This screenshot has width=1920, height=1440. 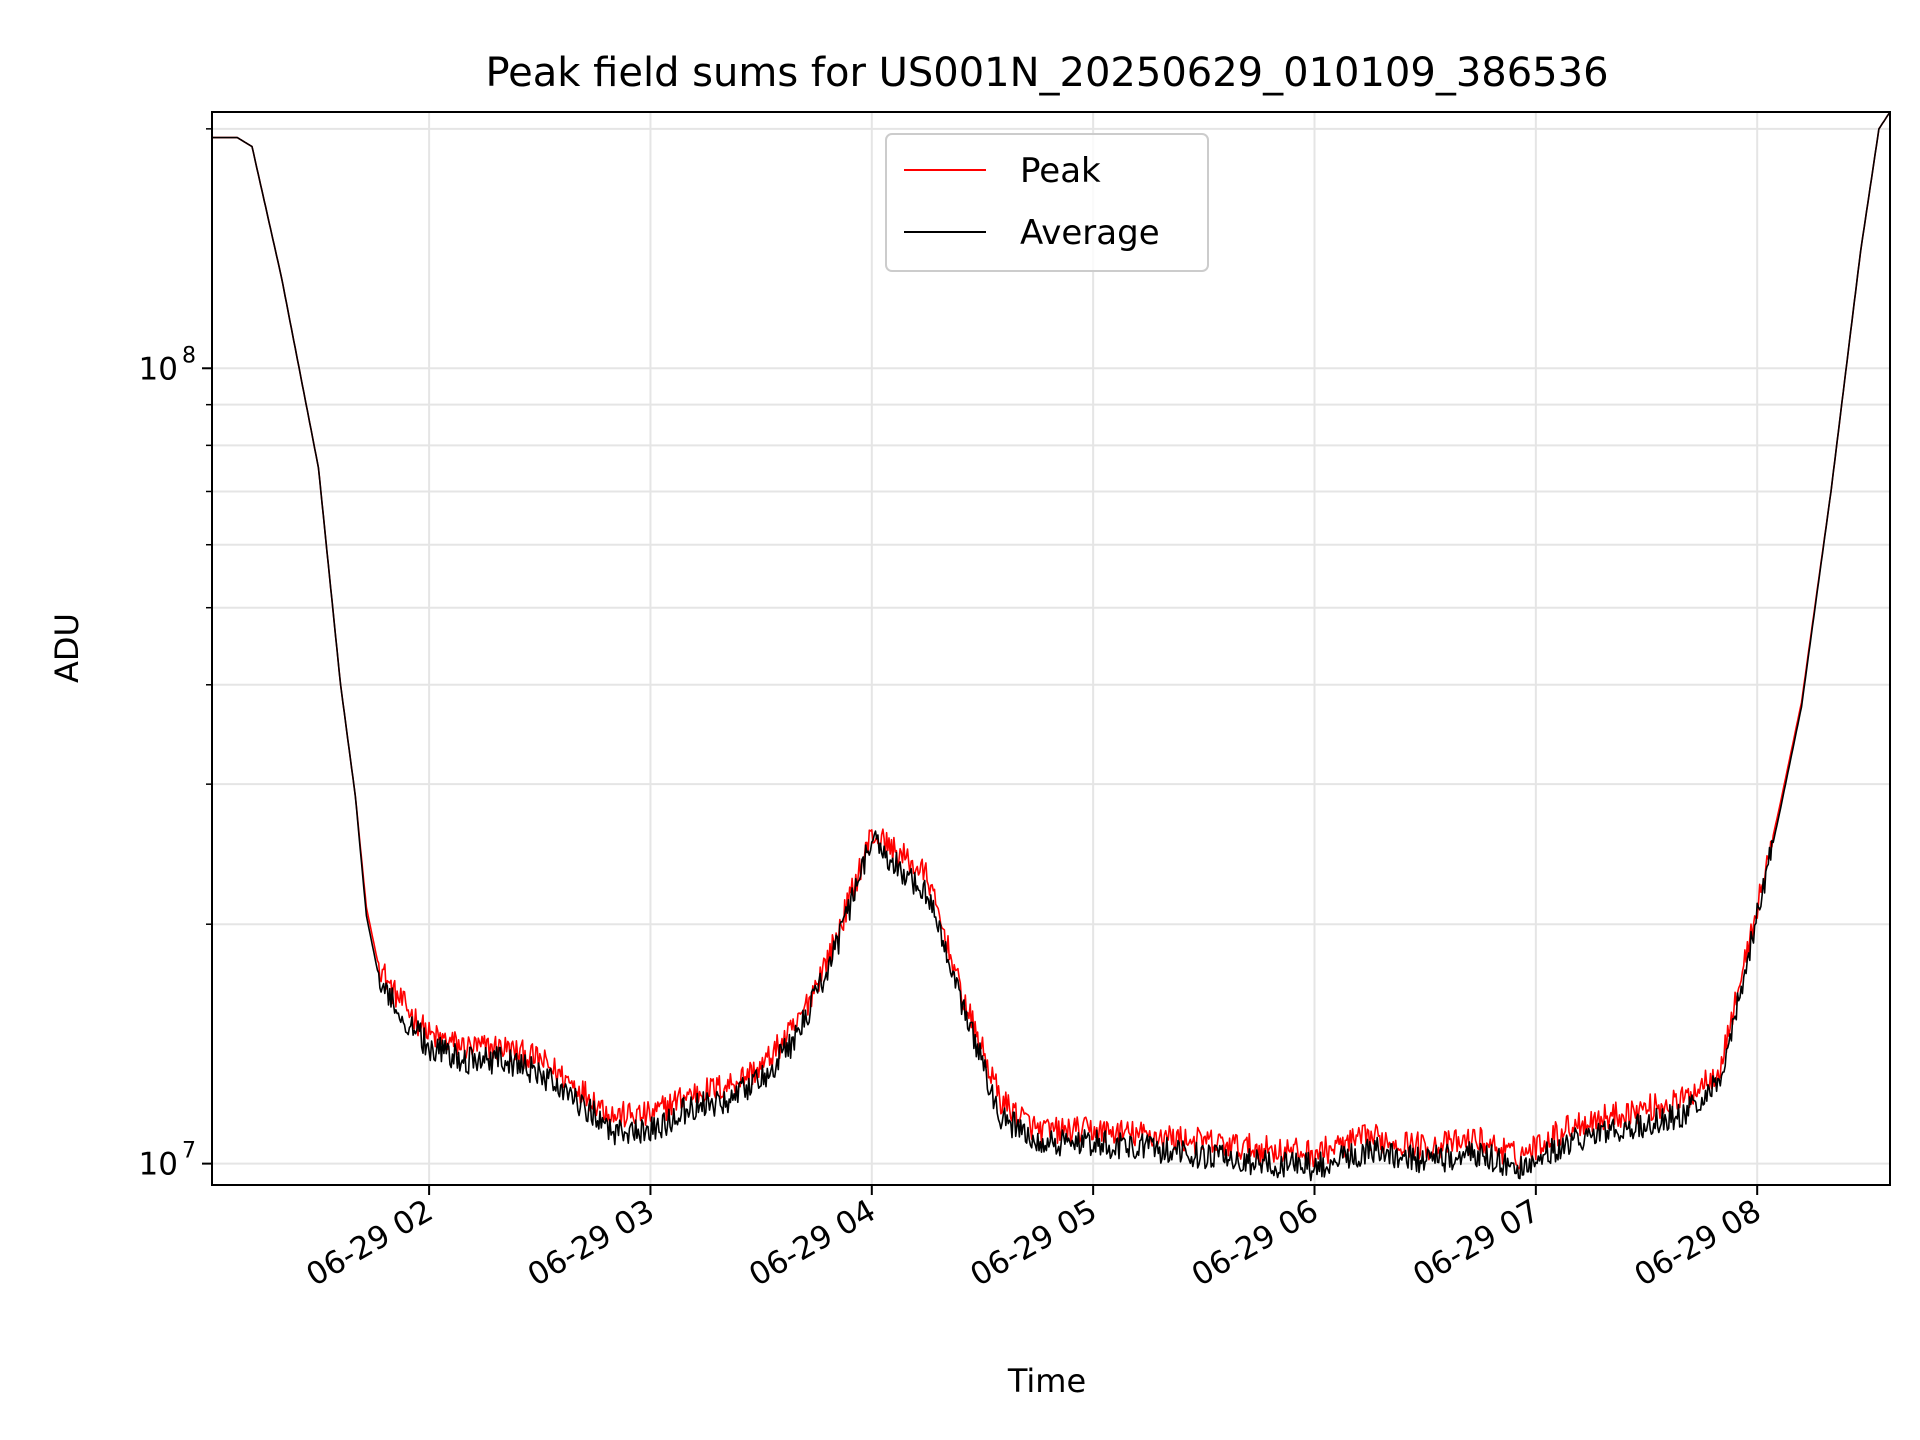 I want to click on legend-label-peak: Peak, so click(x=1060, y=171).